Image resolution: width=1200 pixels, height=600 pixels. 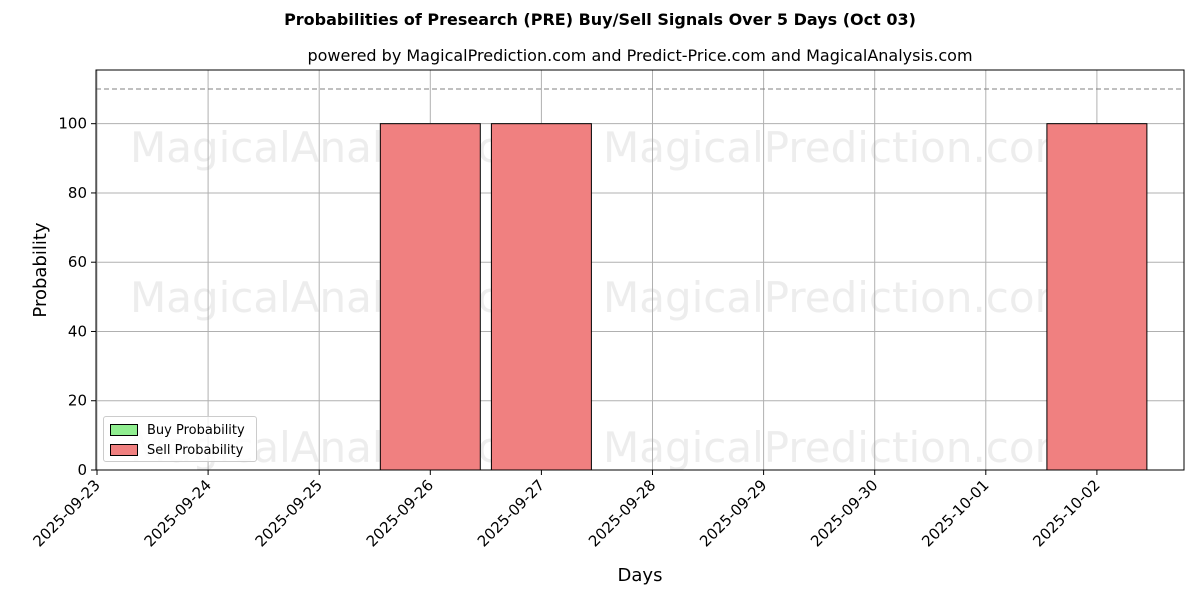 I want to click on legend: Buy Probability Sell Probability, so click(x=180, y=439).